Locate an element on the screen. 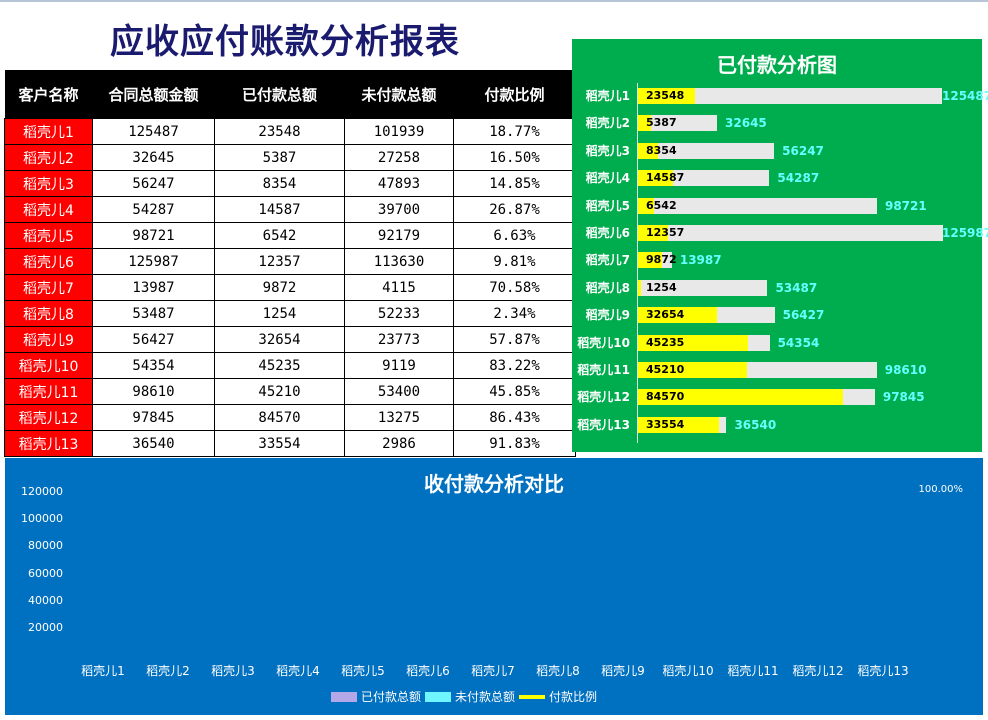  bar-legend-swatch is located at coordinates (344, 696).